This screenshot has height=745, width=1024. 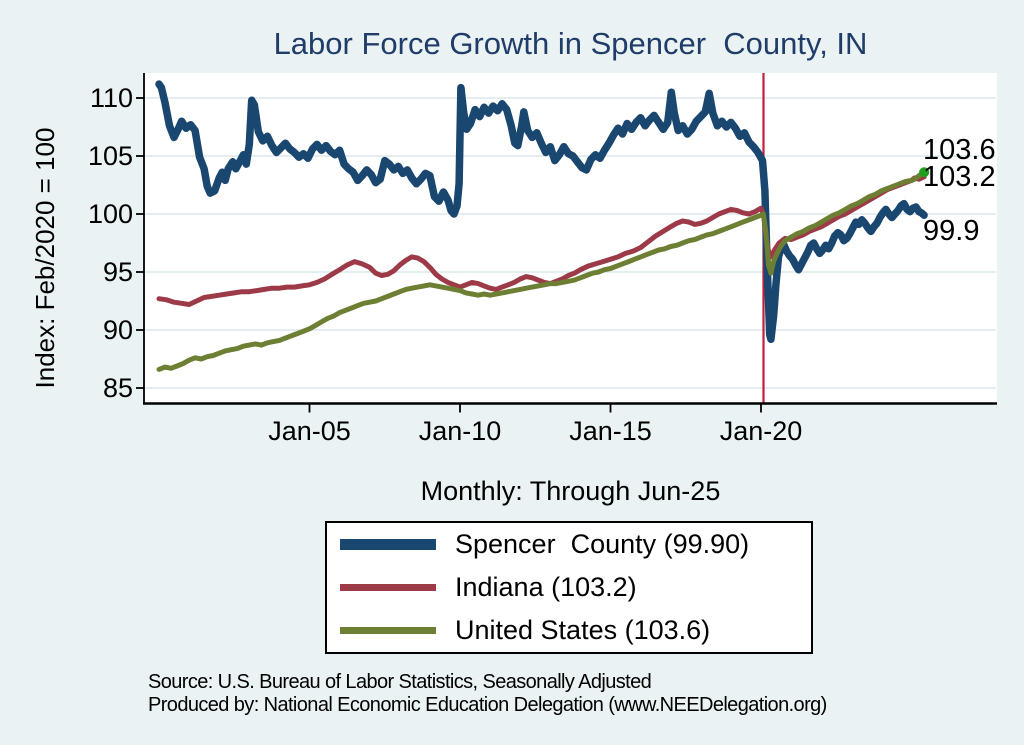 I want to click on series-end-marker-united-states, so click(x=924, y=172).